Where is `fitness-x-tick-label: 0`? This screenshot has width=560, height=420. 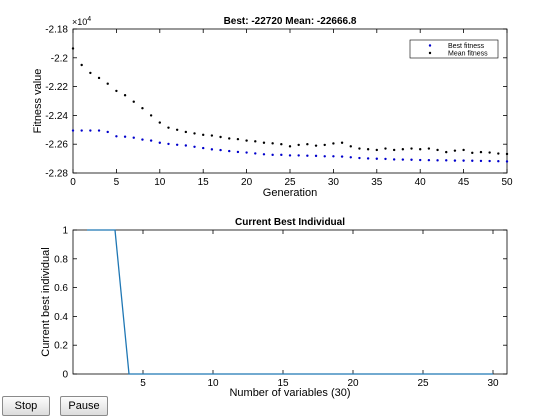
fitness-x-tick-label: 0 is located at coordinates (73, 182).